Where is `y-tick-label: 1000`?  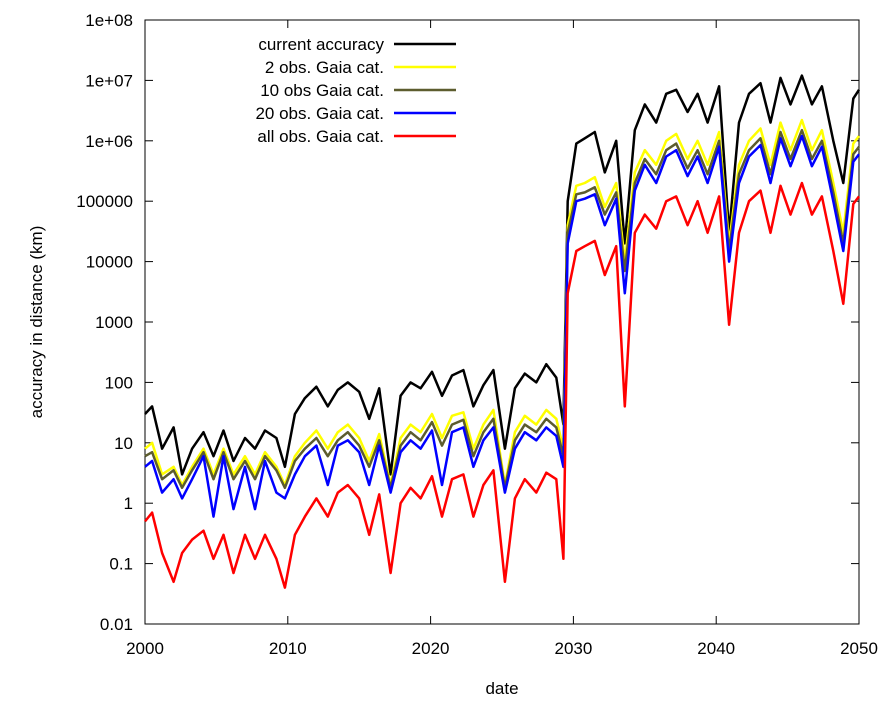 y-tick-label: 1000 is located at coordinates (114, 322).